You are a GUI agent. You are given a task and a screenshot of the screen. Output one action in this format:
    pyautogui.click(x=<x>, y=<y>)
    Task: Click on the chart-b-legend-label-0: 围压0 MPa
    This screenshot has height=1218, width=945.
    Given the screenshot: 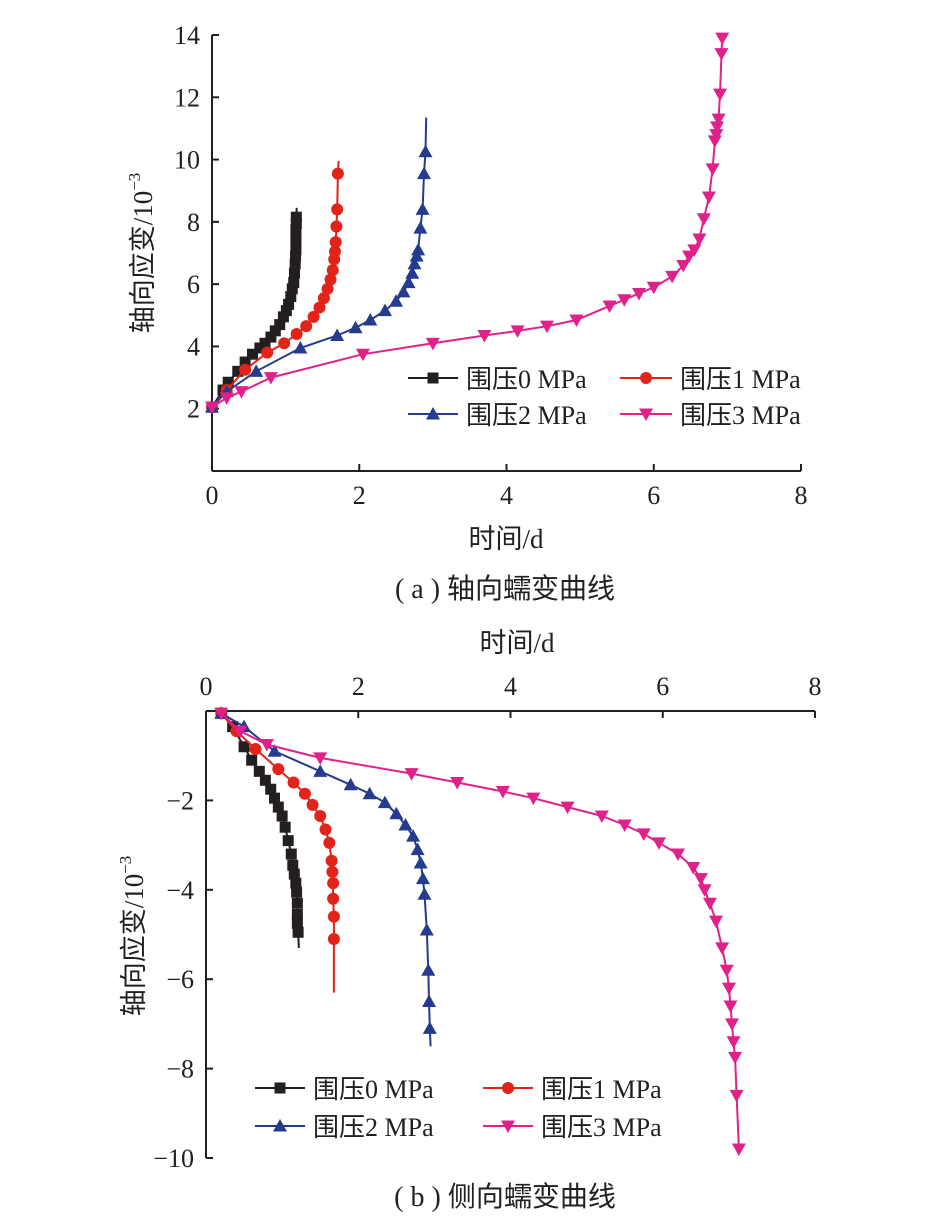 What is the action you would take?
    pyautogui.click(x=373, y=1089)
    